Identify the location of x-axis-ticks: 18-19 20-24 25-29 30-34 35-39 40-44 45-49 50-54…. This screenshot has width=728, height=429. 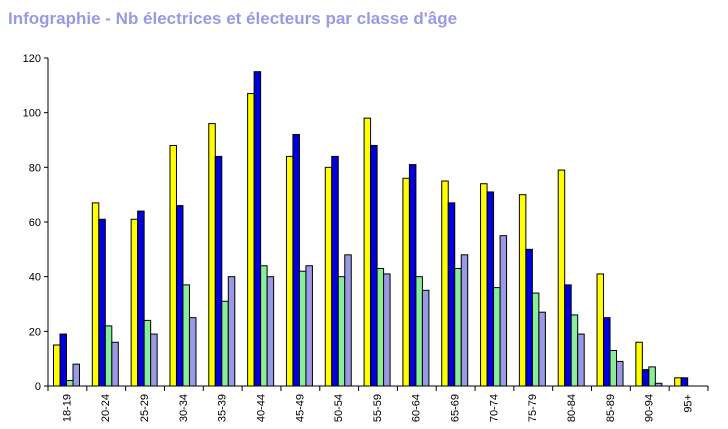
(378, 404).